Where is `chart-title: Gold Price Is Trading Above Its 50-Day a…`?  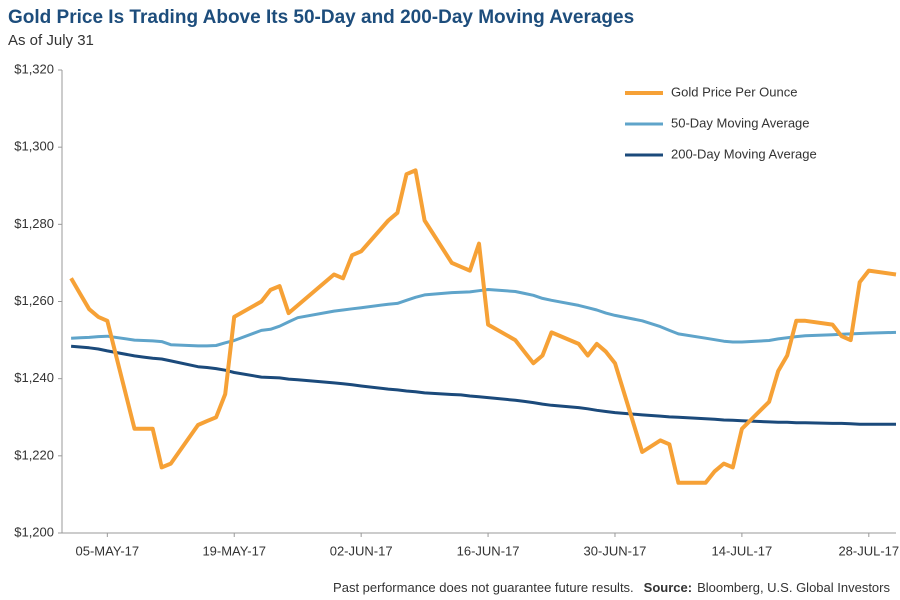
chart-title: Gold Price Is Trading Above Its 50-Day a… is located at coordinates (321, 17).